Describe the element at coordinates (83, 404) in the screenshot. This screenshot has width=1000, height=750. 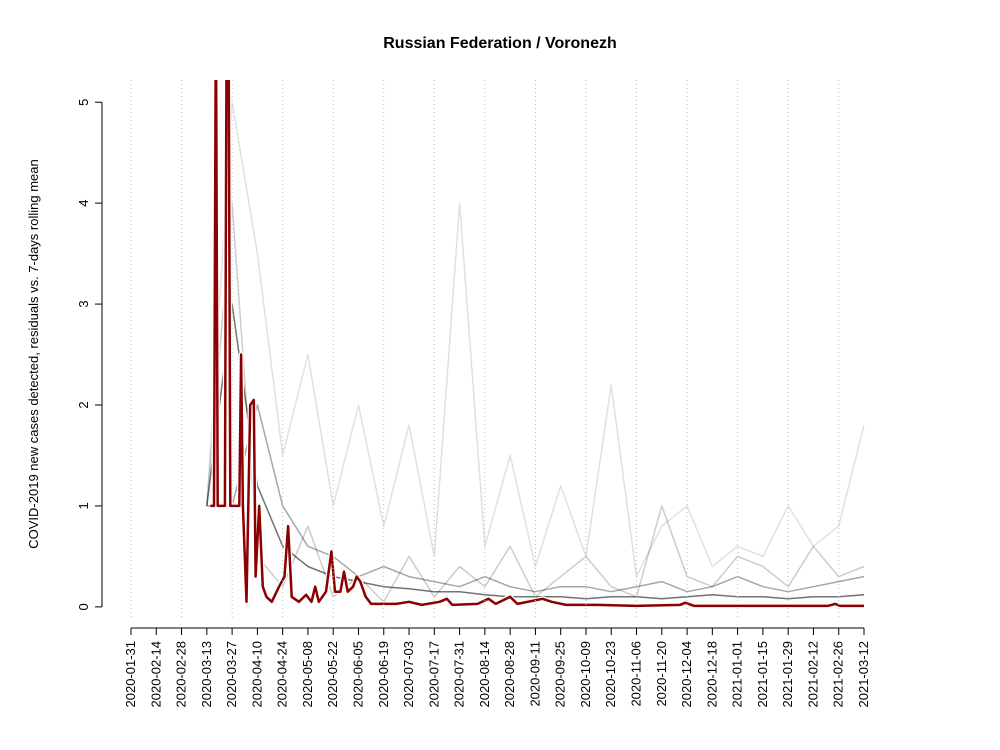
I see `y-tick-label: 2` at that location.